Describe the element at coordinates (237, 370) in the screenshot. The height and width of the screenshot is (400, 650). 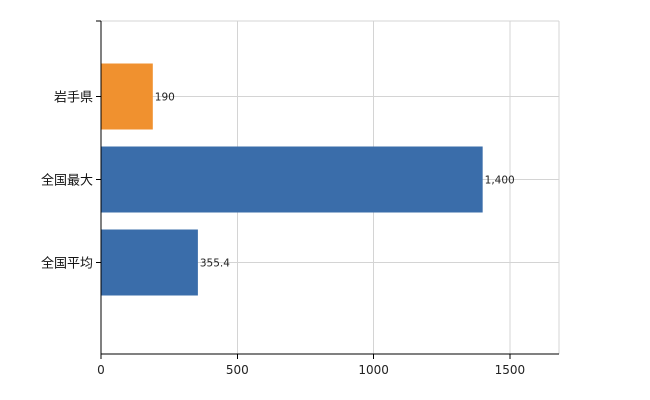
I see `x-tick-label: 500` at that location.